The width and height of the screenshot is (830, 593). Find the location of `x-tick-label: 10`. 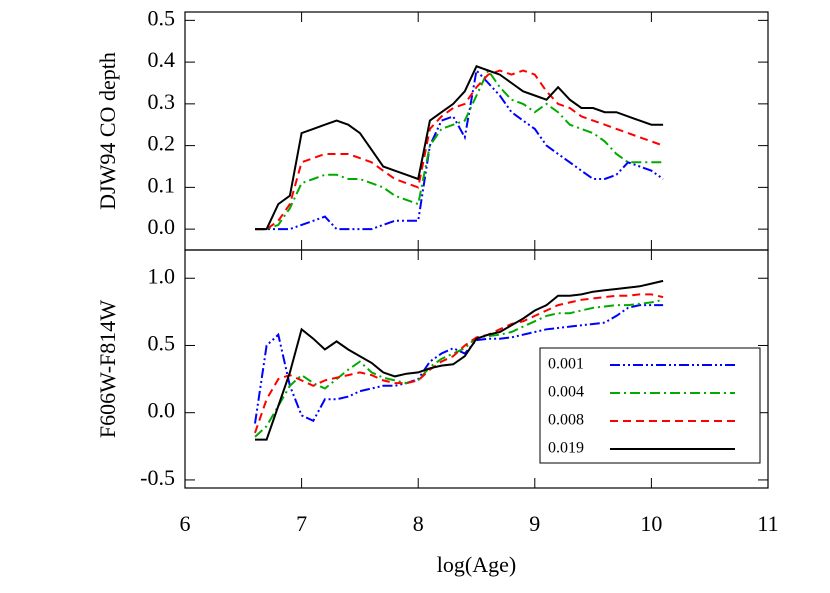

x-tick-label: 10 is located at coordinates (651, 523).